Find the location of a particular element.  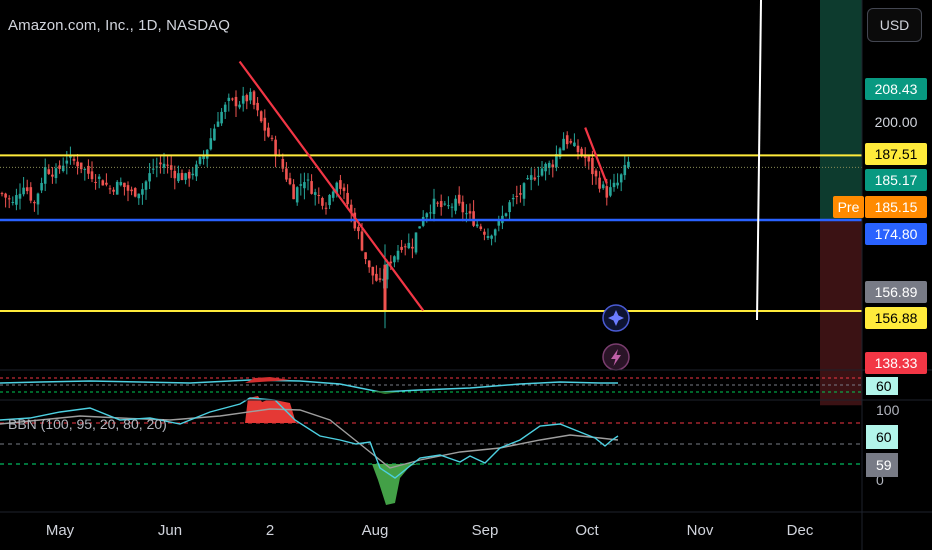

x-axis-tick-aug: Aug is located at coordinates (375, 530).